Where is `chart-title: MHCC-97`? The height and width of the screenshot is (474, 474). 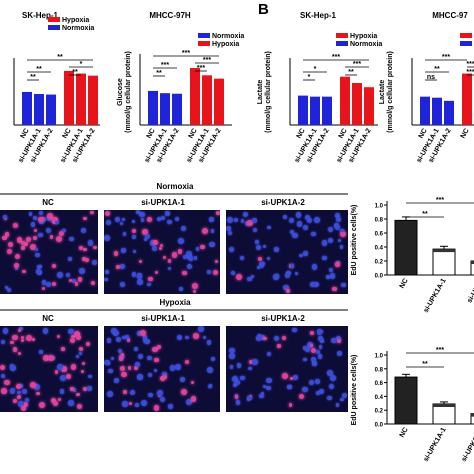 chart-title: MHCC-97 is located at coordinates (450, 15).